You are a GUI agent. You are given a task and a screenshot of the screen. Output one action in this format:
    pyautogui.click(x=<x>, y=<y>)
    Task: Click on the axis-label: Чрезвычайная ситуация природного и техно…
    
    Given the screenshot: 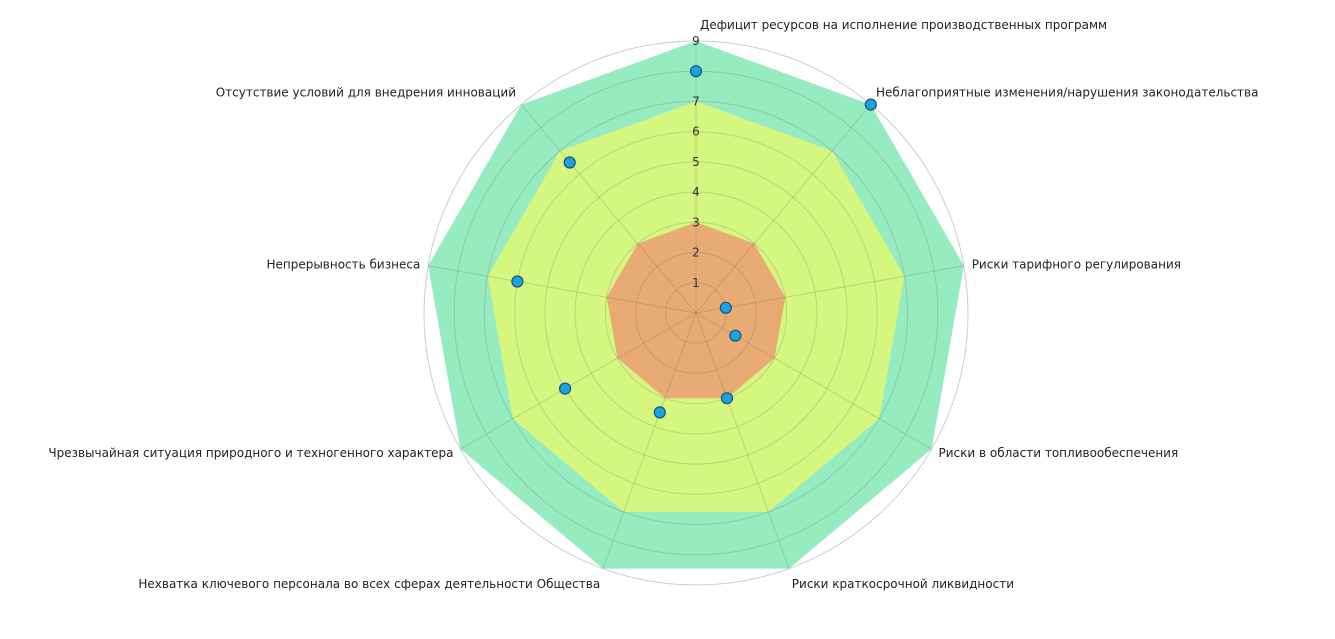 What is the action you would take?
    pyautogui.click(x=250, y=453)
    